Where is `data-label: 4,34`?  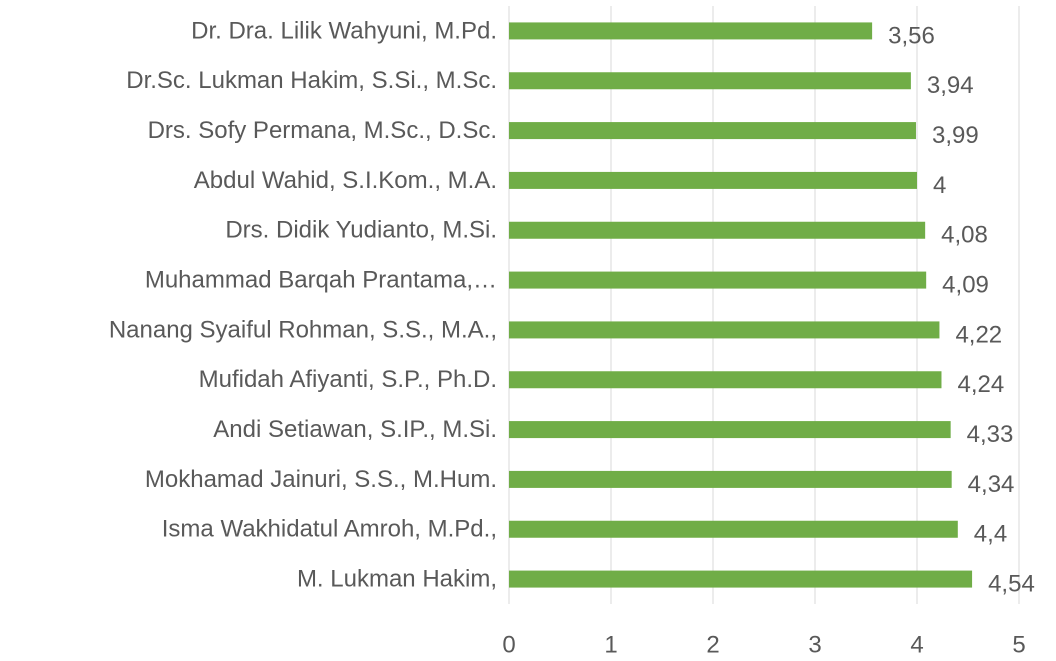
data-label: 4,34 is located at coordinates (991, 484).